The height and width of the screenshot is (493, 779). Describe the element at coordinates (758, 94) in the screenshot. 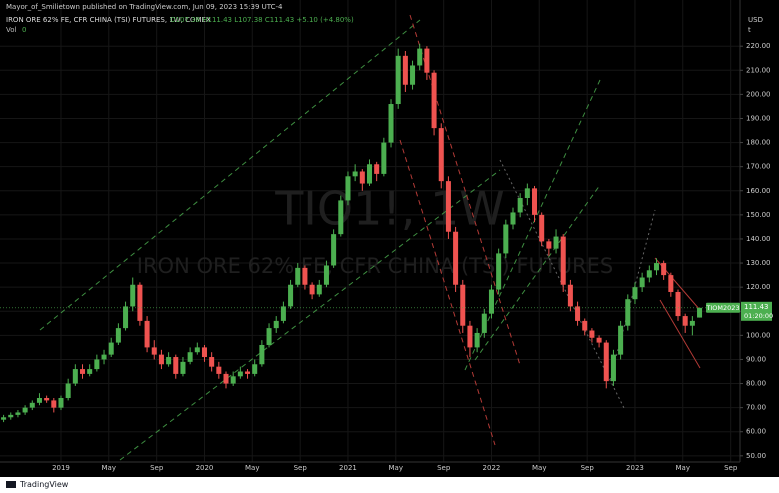

I see `y-tick-label: 200.00` at that location.